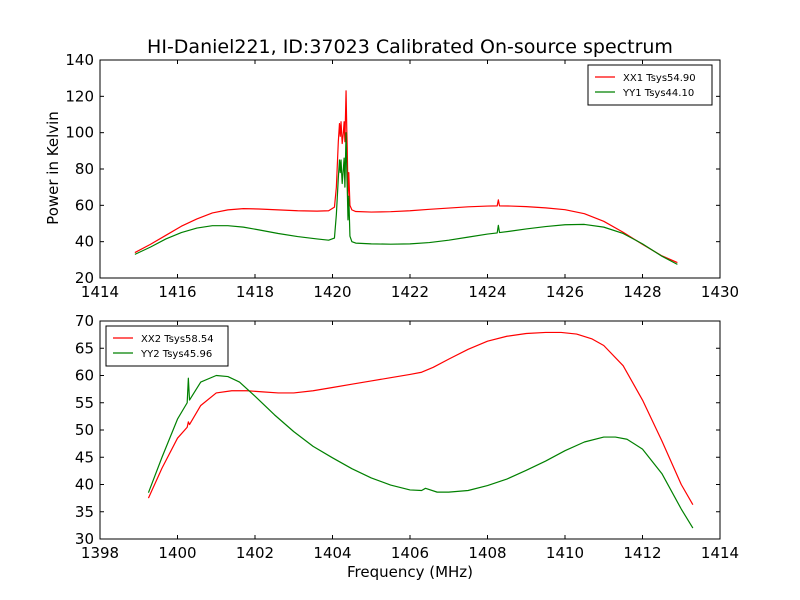 The image size is (800, 600). What do you see at coordinates (410, 553) in the screenshot?
I see `bottom-xtick-label: 1406` at bounding box center [410, 553].